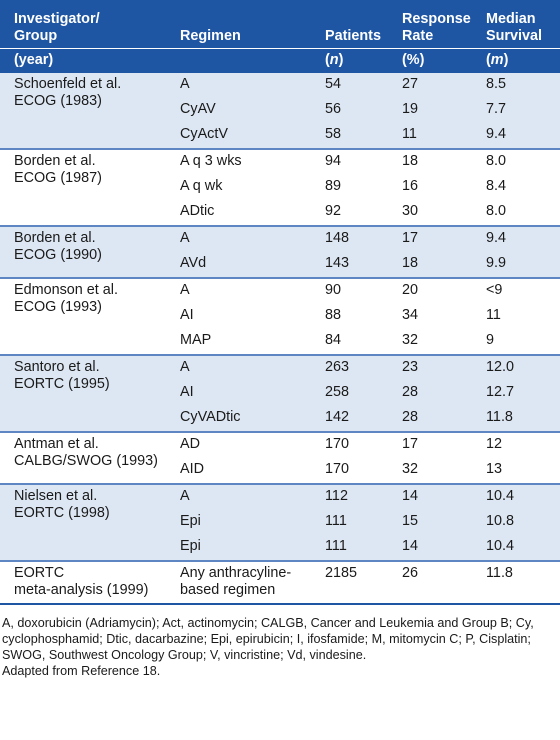 This screenshot has width=560, height=740. What do you see at coordinates (81, 590) in the screenshot?
I see `investigator-line: meta-analysis (1999)` at bounding box center [81, 590].